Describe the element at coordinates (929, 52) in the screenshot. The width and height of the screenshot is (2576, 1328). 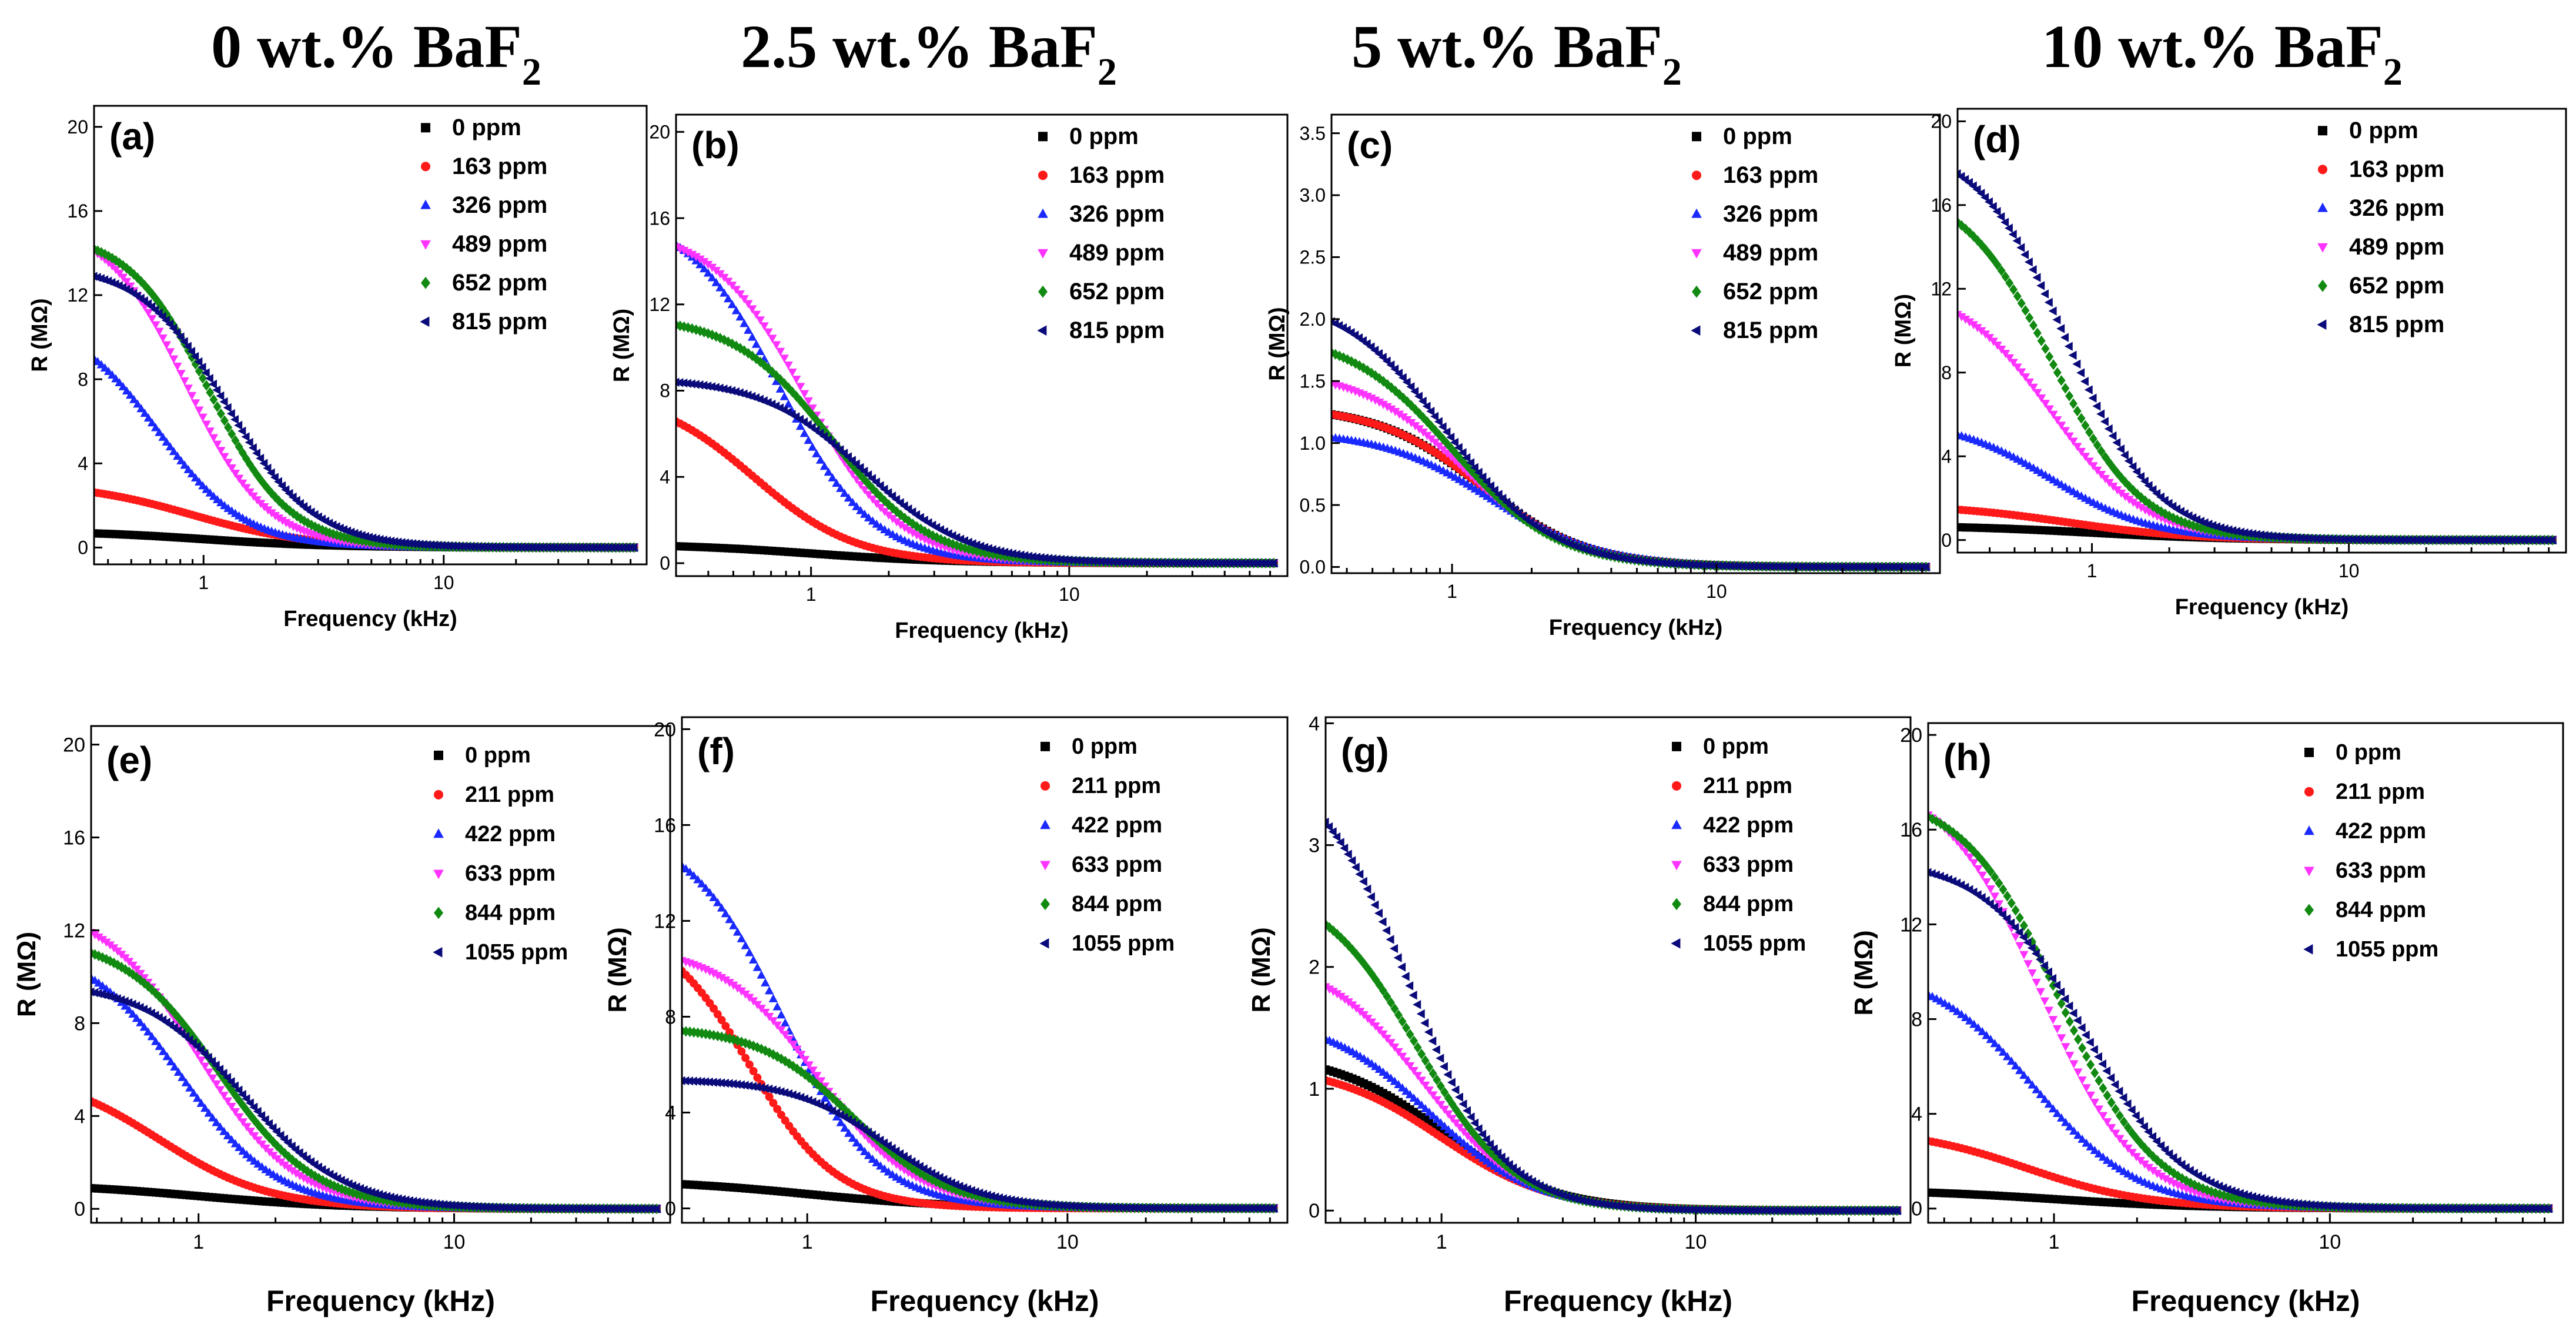
I see `column-title-2-5wt: 2.5 wt.% BaF2` at that location.